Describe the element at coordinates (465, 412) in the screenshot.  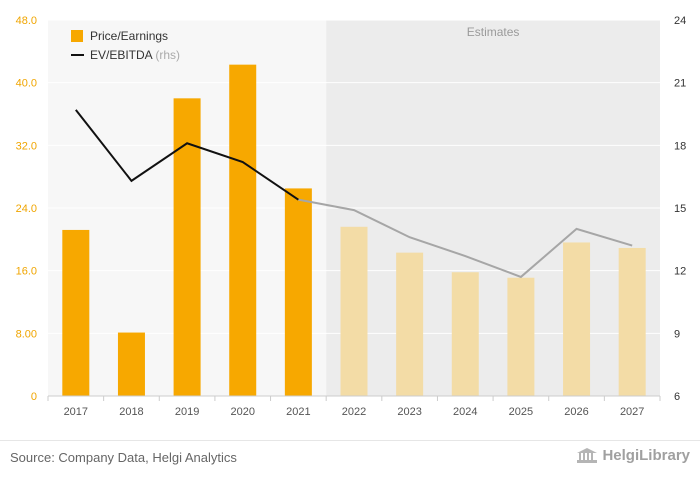
I see `x-tick-label: 2024` at that location.